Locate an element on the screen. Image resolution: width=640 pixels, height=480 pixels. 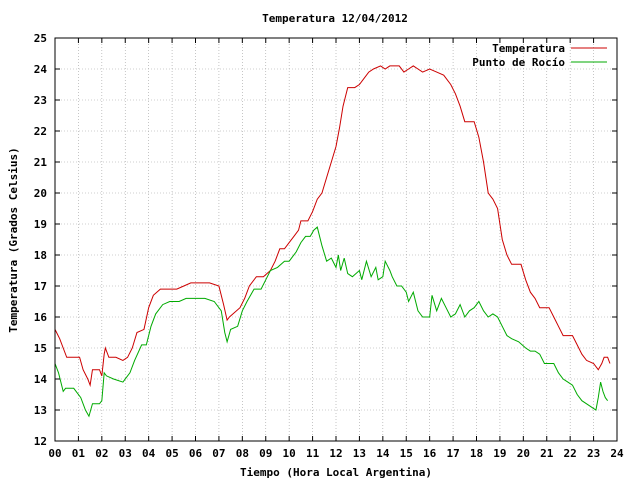
x-tick-label: 06 is located at coordinates (196, 453).